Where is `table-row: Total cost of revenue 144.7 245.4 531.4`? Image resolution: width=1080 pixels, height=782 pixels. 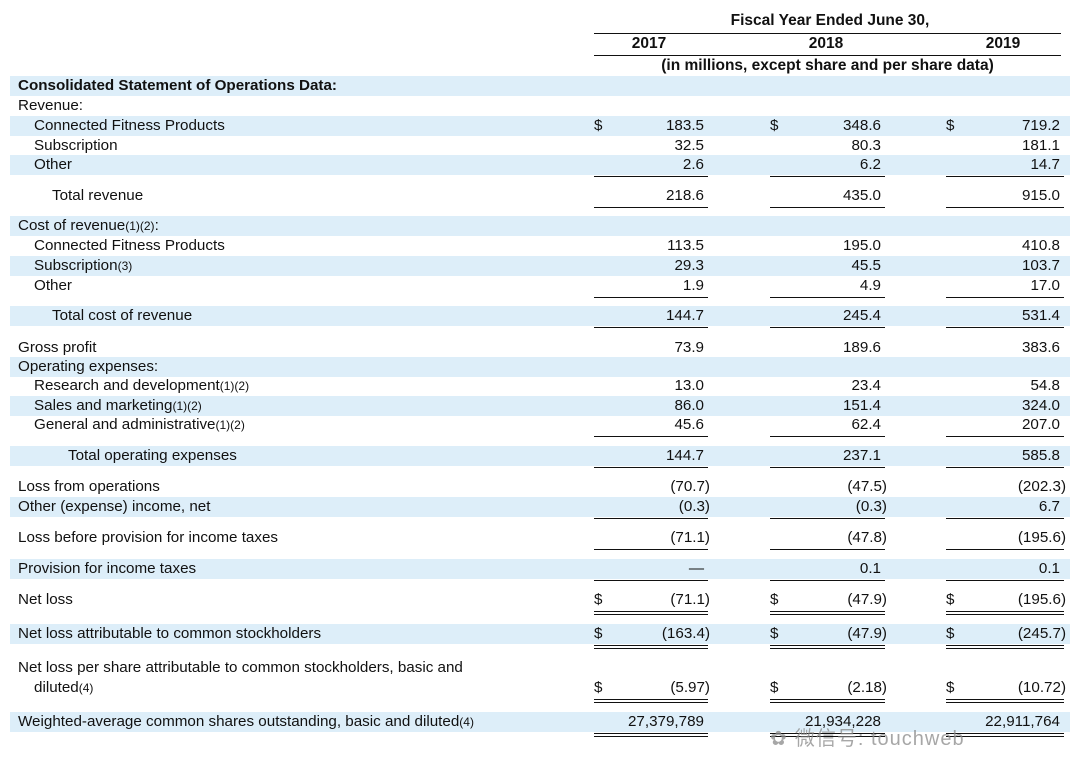
table-row: Total cost of revenue 144.7 245.4 531.4 is located at coordinates (540, 317).